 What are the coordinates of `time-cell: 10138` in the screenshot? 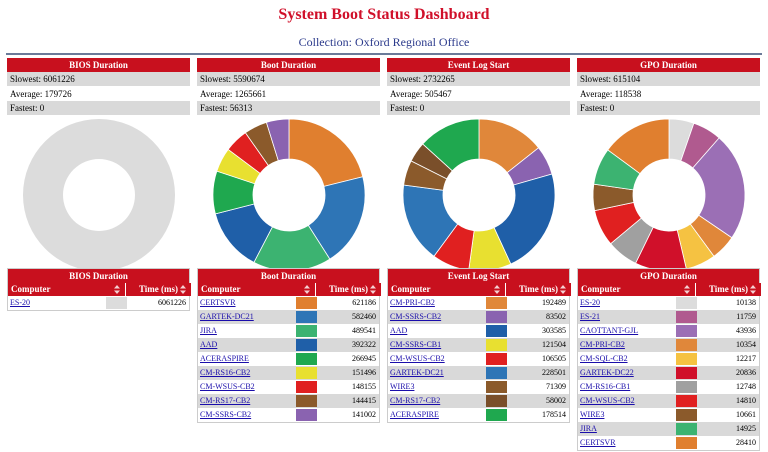 It's located at (746, 302).